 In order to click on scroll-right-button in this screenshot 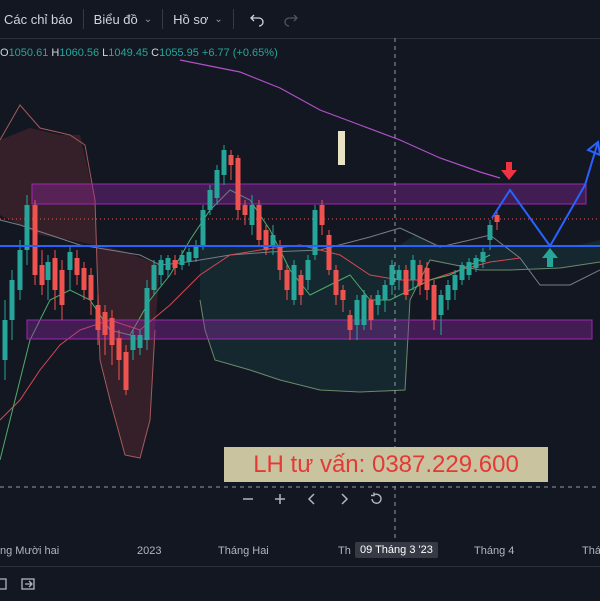, I will do `click(344, 499)`.